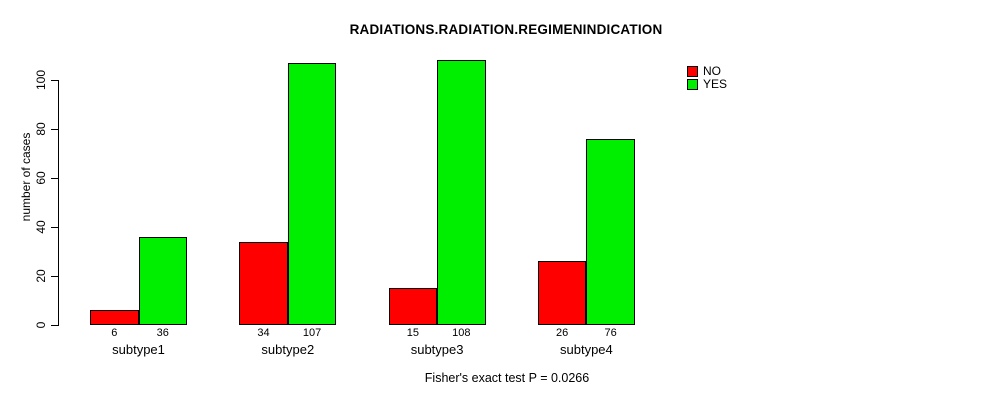  I want to click on category-label-subtype2: subtype2, so click(288, 349).